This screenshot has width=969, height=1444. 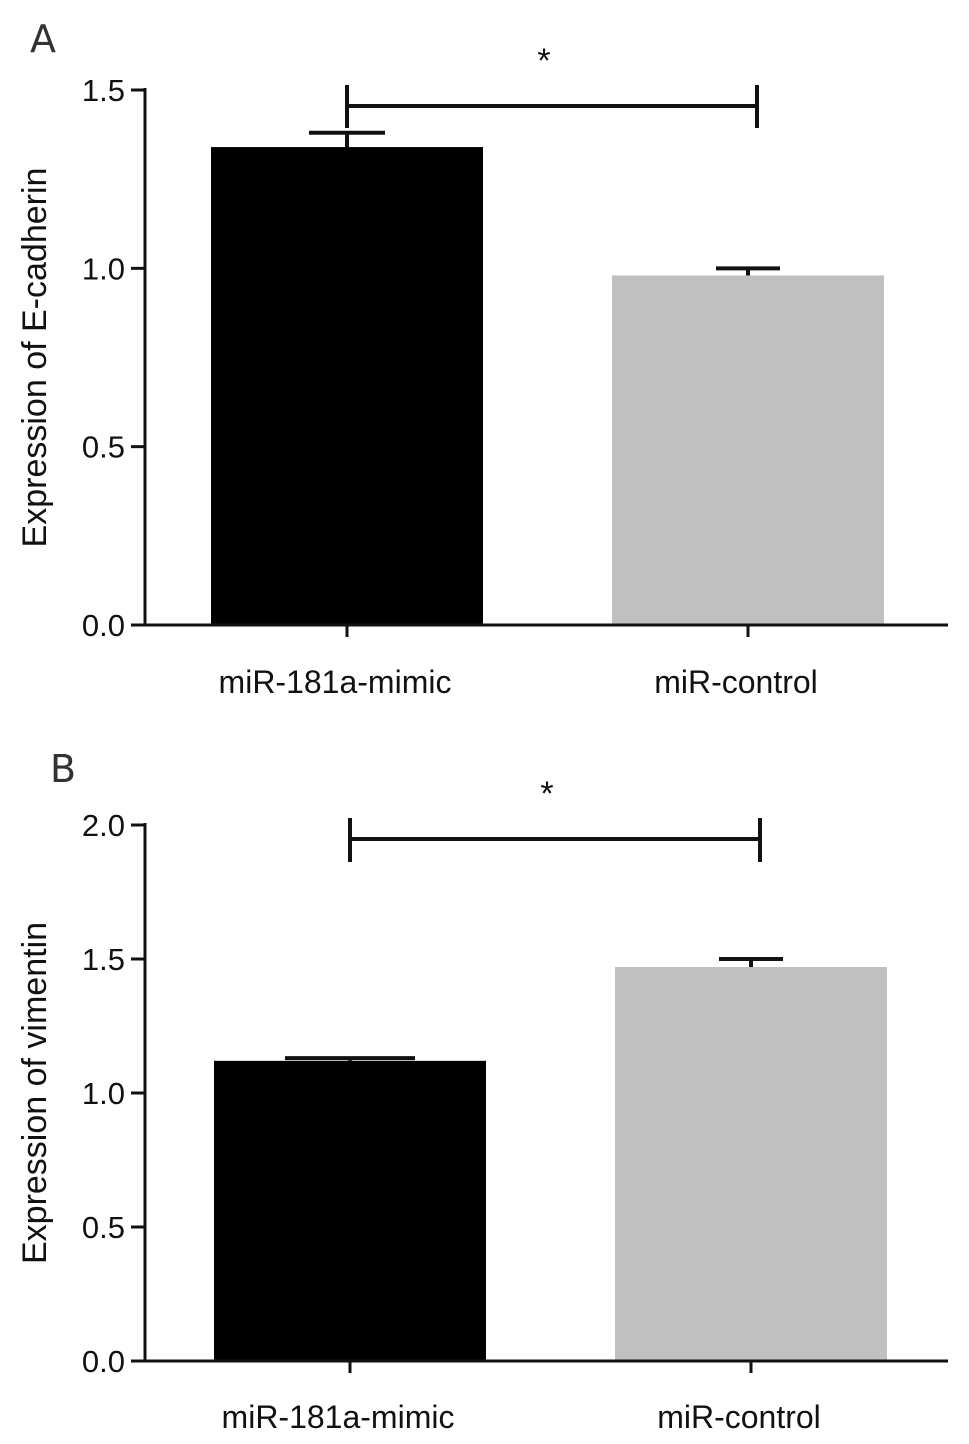 I want to click on y-axis-title: Expression of E-cadherin, so click(x=35, y=358).